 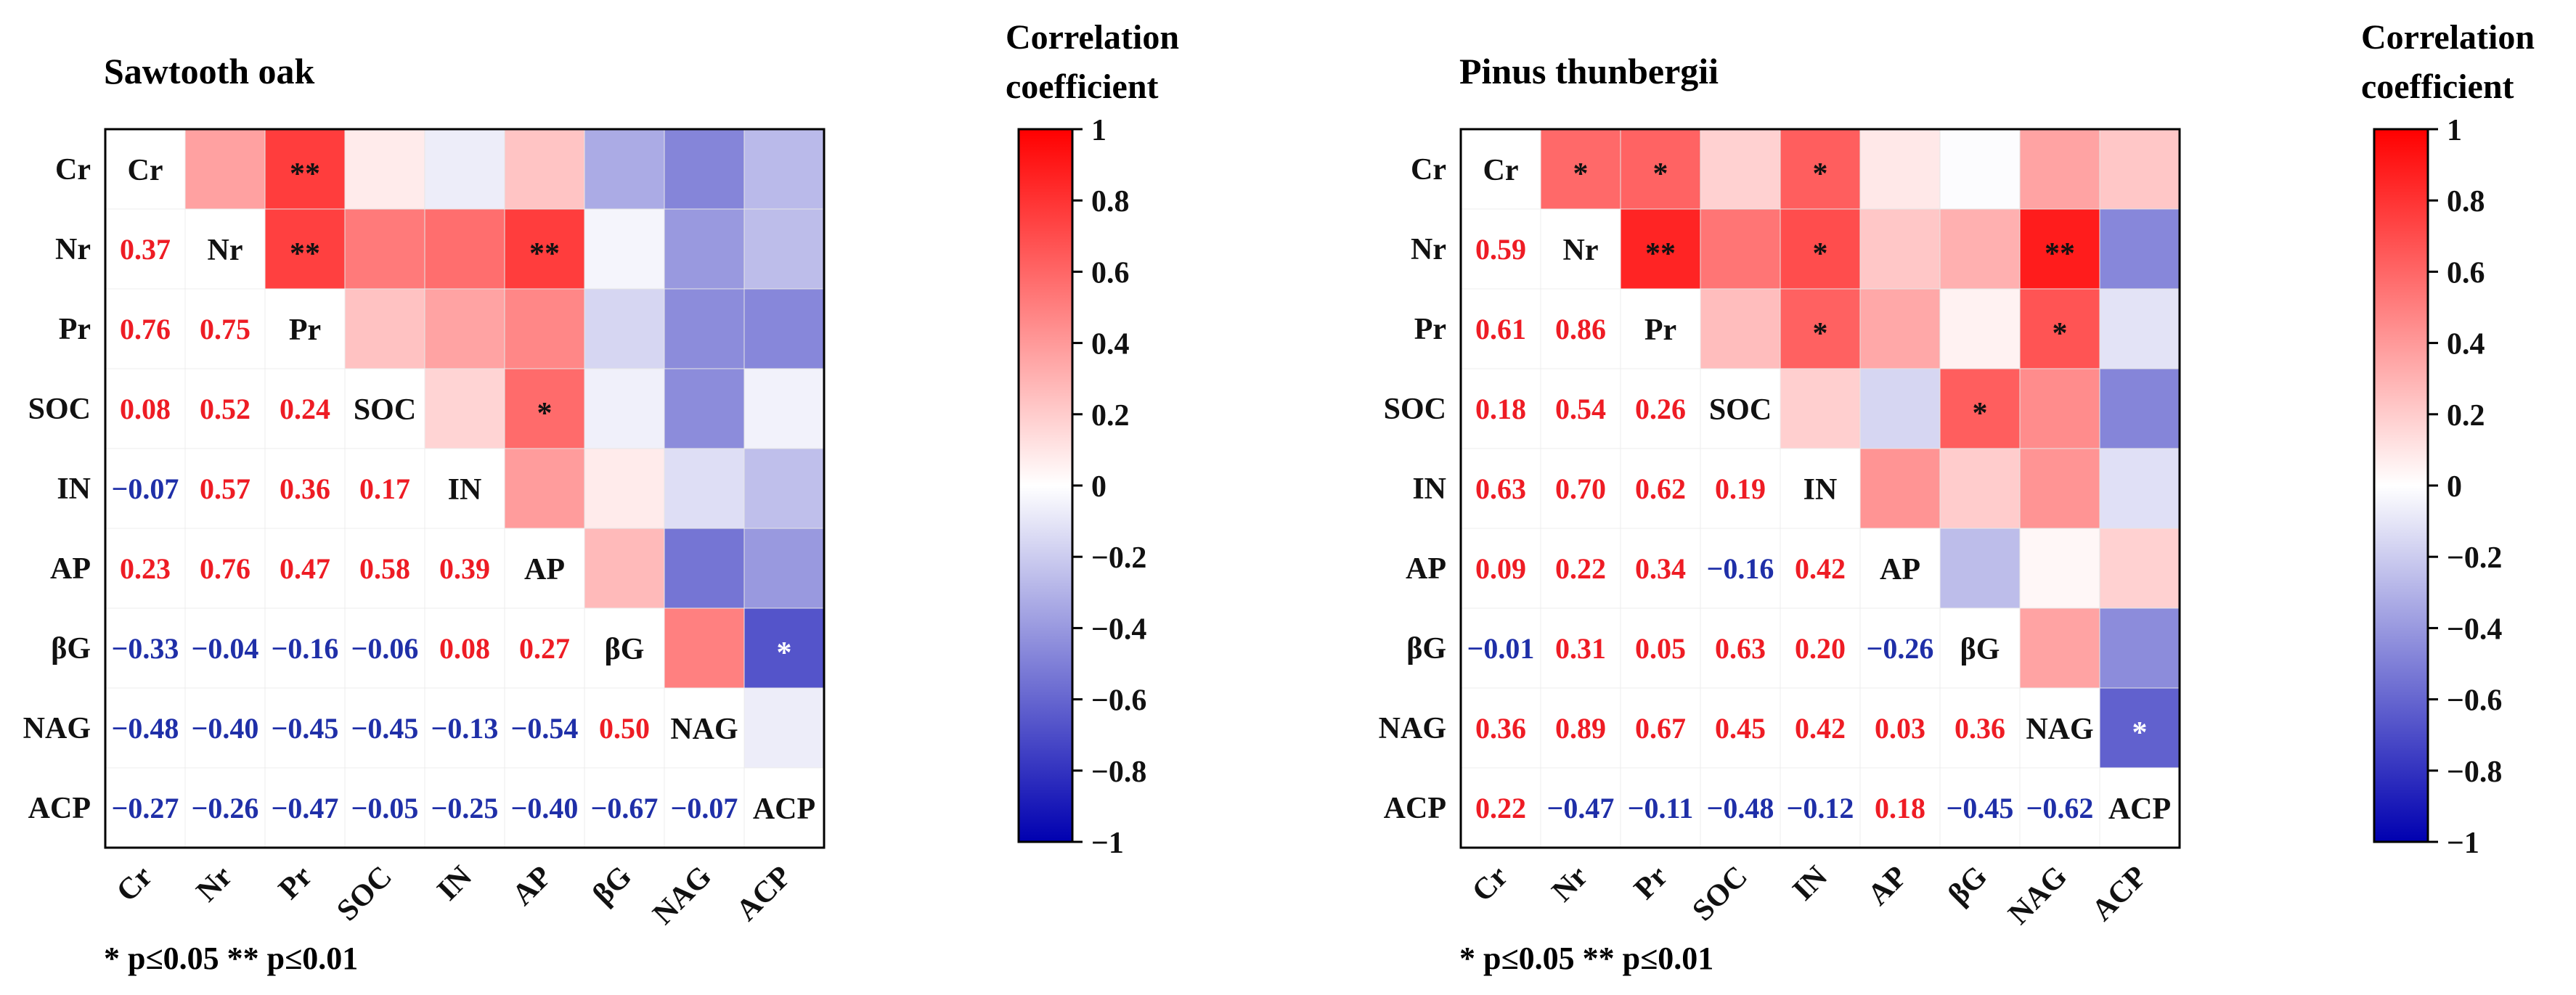 I want to click on correlation-value-label: −0.33, so click(x=145, y=648).